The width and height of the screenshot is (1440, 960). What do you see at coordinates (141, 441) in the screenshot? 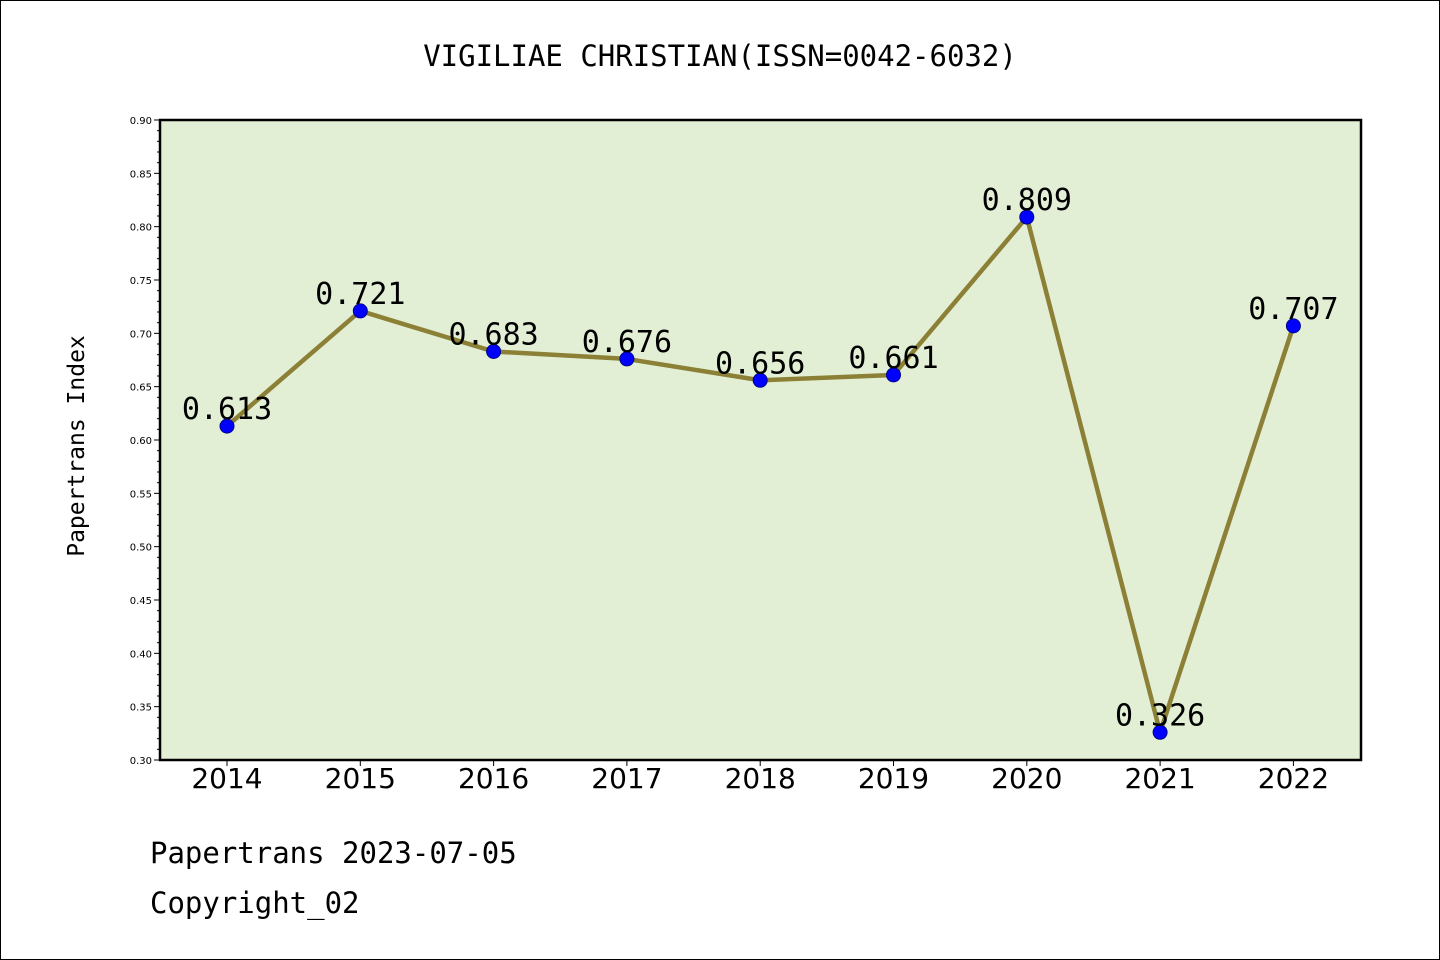
I see `y-tick-label: 0.60` at bounding box center [141, 441].